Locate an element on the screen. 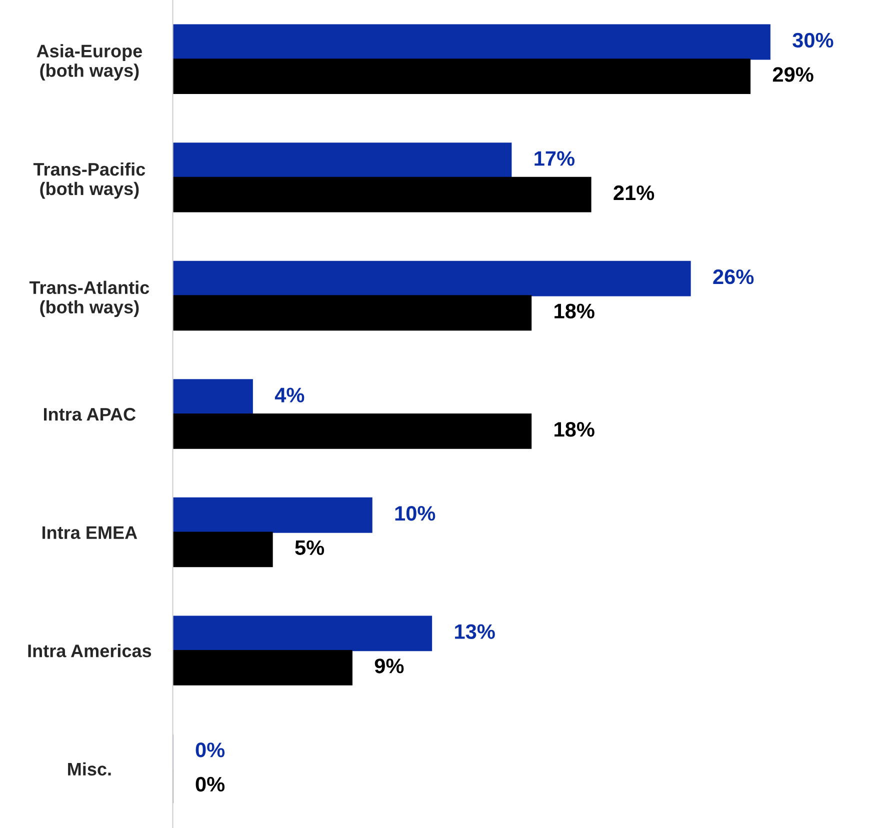 Image resolution: width=877 pixels, height=828 pixels. y-tick-label: Intra APAC is located at coordinates (90, 414).